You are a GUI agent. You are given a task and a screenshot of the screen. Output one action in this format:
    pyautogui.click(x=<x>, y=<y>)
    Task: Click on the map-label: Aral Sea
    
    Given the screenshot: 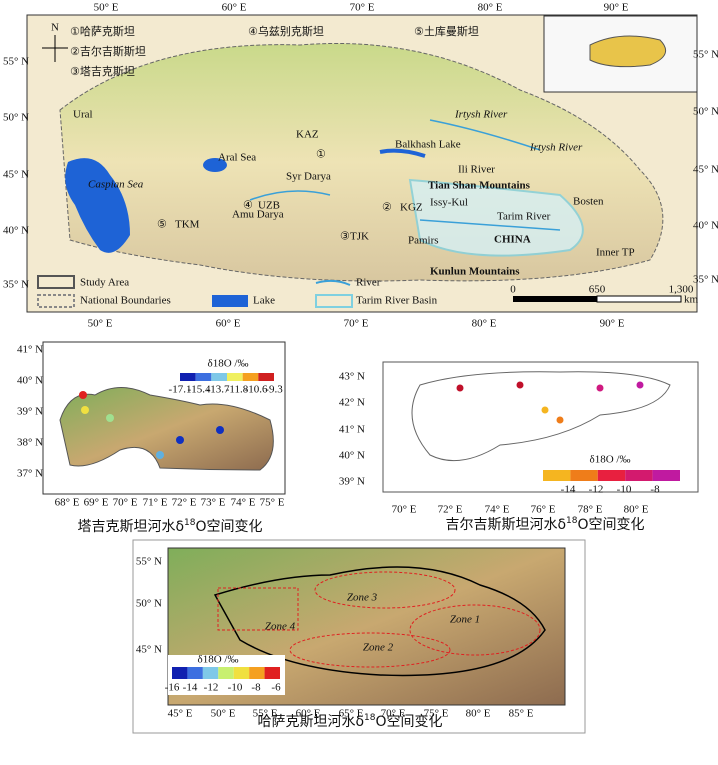 What is the action you would take?
    pyautogui.click(x=237, y=158)
    